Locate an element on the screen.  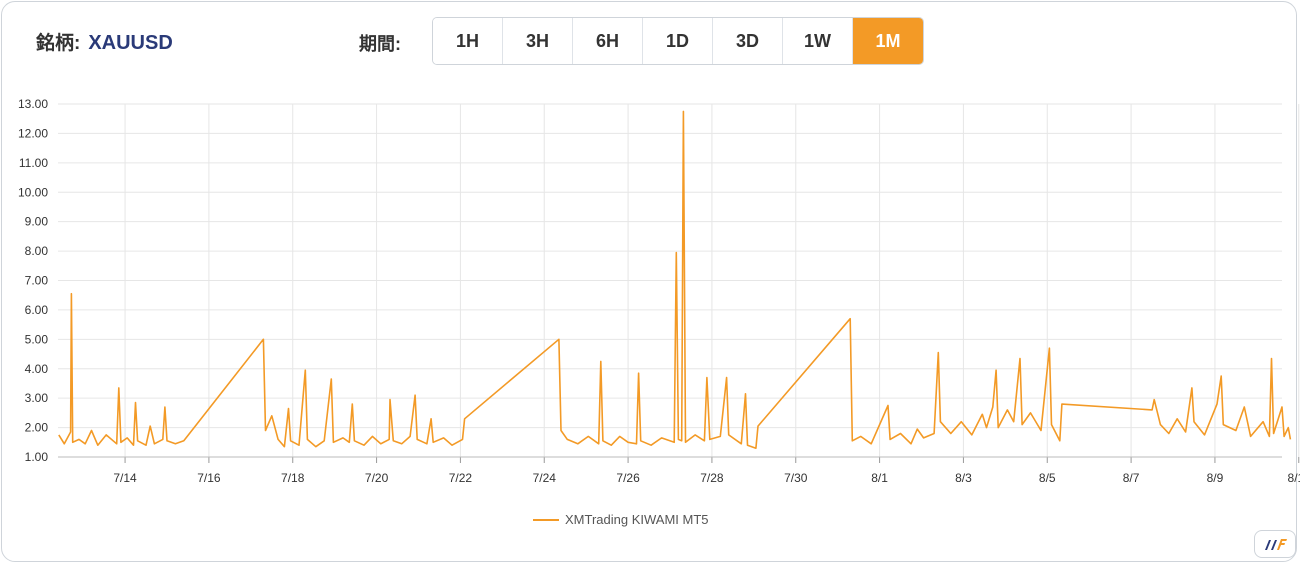
mtf-logo-icon is located at coordinates (1275, 544).